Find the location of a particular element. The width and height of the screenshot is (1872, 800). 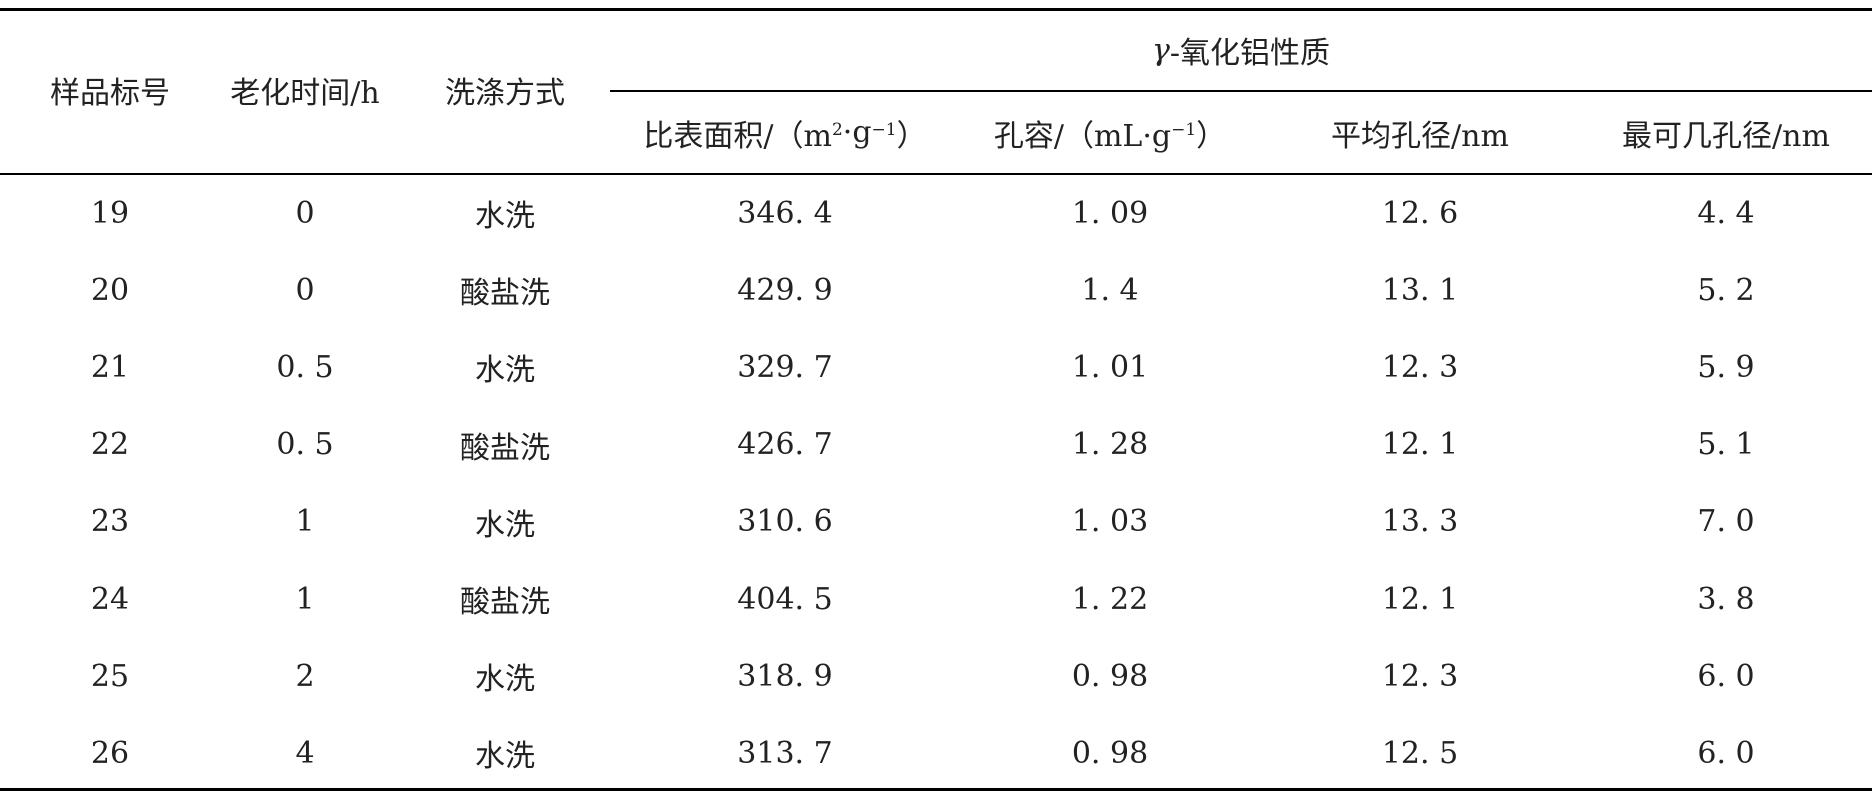

cell-pore-volume: 1. 03 is located at coordinates (1110, 522).